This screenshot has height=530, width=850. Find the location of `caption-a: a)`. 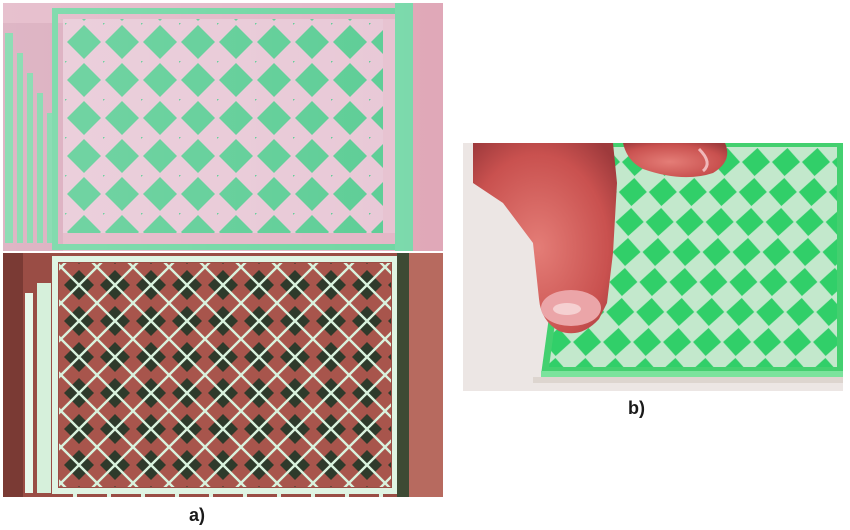

caption-a: a) is located at coordinates (197, 515).